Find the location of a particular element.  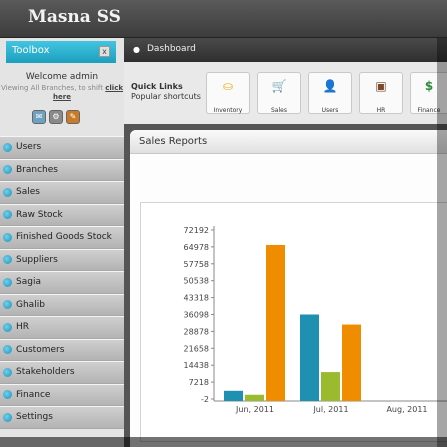

sidebar-item-users: Users is located at coordinates (62, 147).